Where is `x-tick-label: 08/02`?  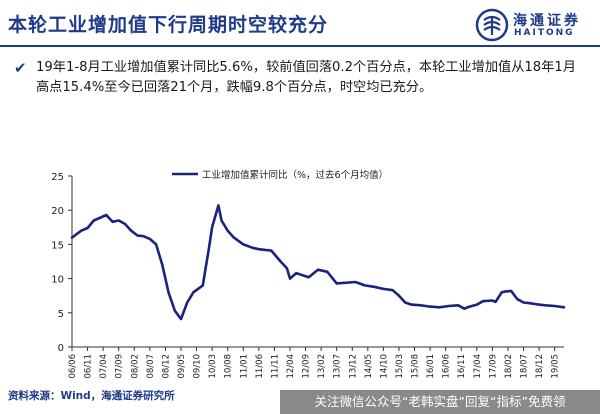 x-tick-label: 08/02 is located at coordinates (135, 366).